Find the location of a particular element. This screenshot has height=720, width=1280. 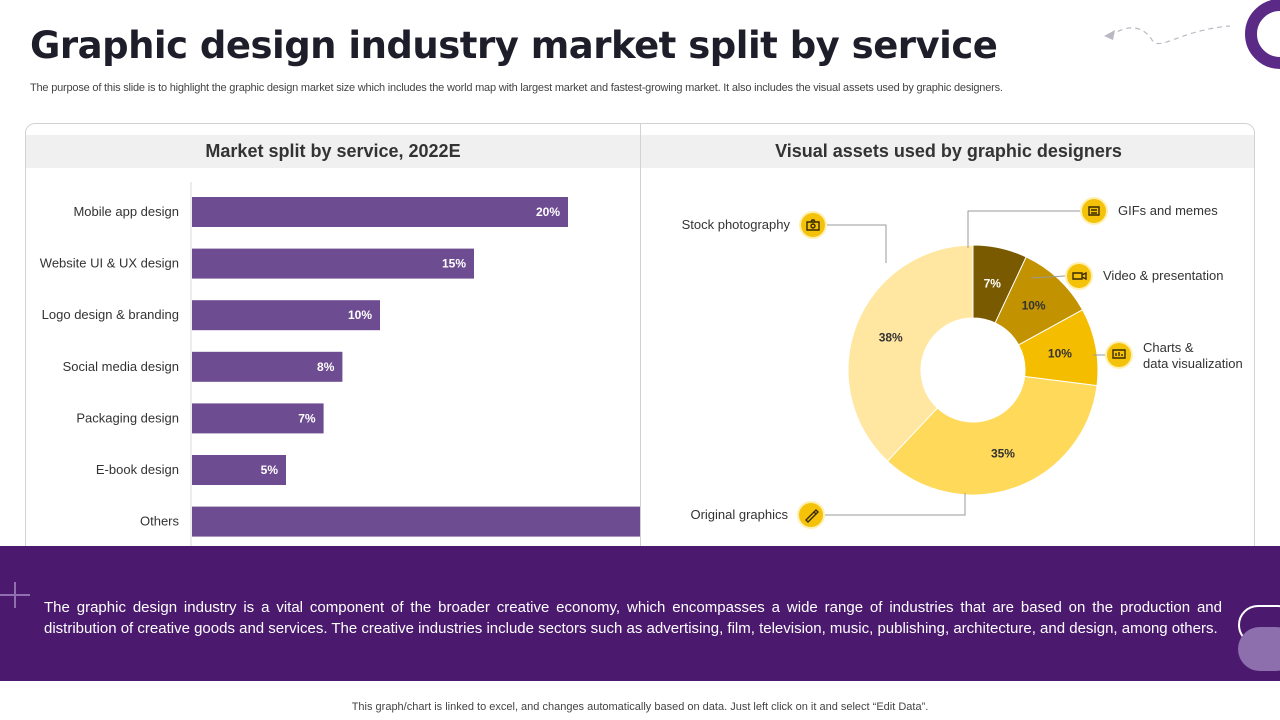

gif-icon is located at coordinates (1094, 211).